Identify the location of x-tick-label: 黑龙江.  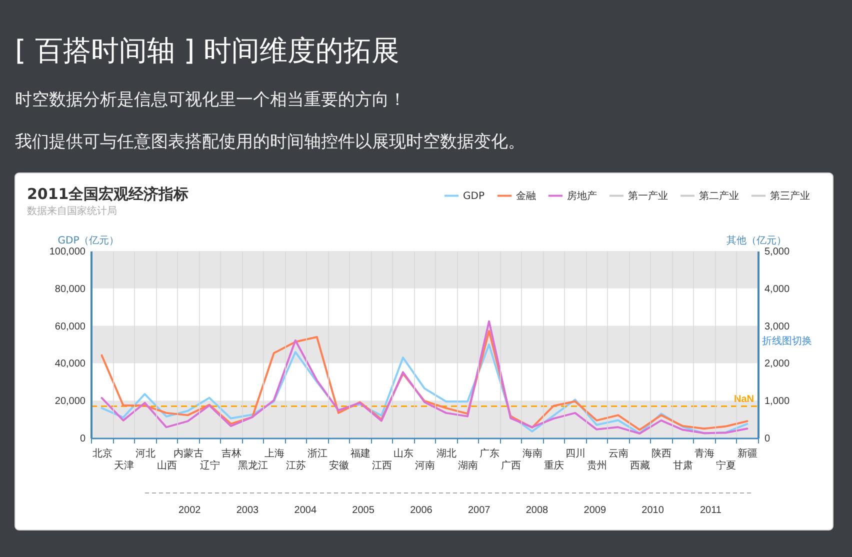
(253, 466).